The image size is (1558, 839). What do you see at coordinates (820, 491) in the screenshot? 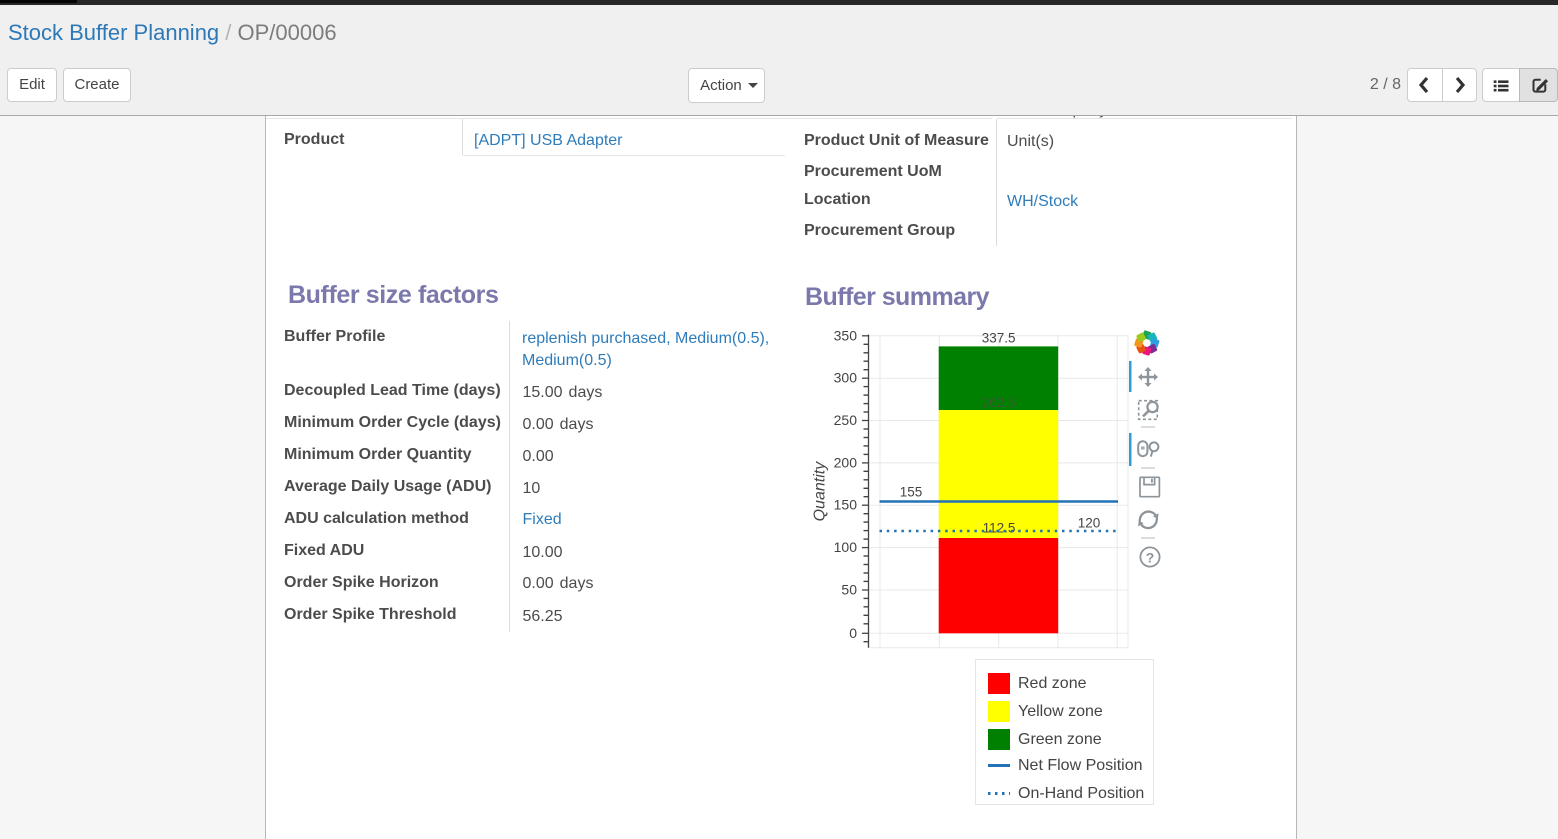
I see `svg-text: Quantity` at bounding box center [820, 491].